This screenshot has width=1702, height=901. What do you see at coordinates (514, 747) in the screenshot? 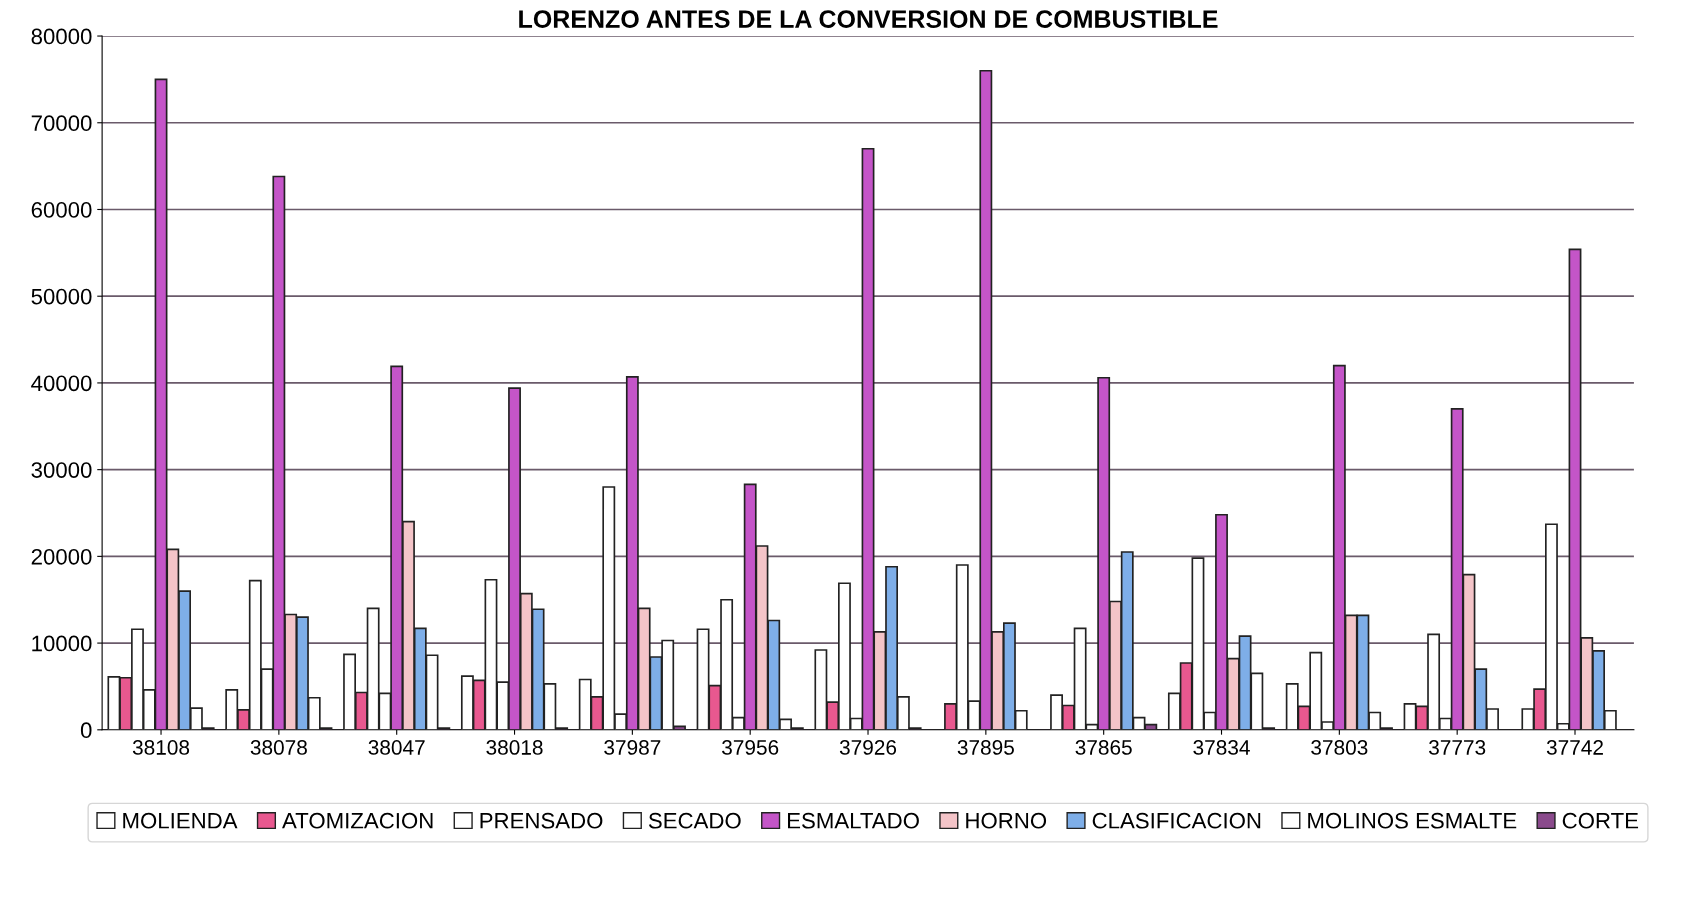
I see `x-tick-label: 38018` at bounding box center [514, 747].